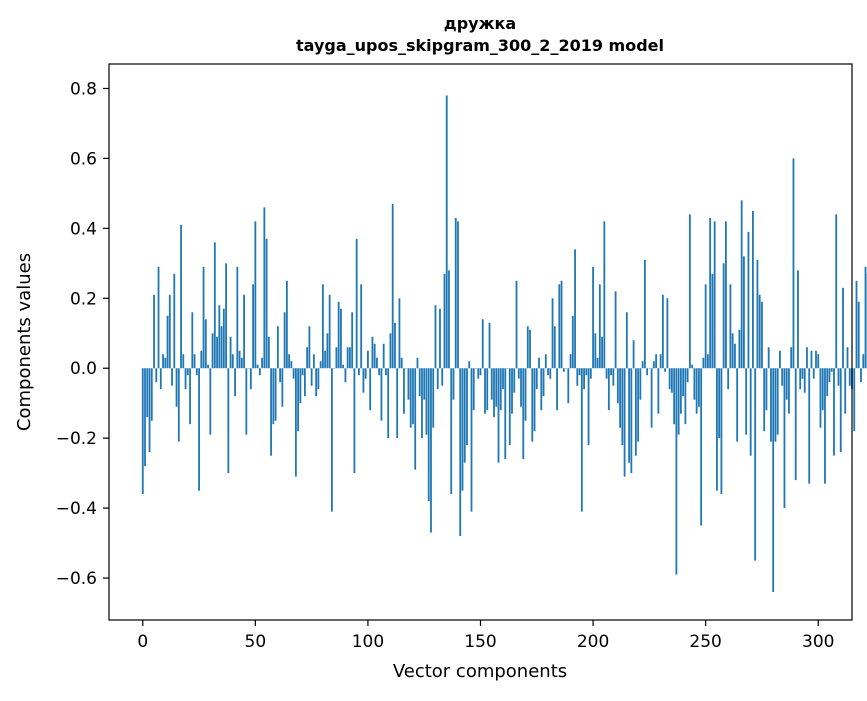 The image size is (867, 701). What do you see at coordinates (83, 229) in the screenshot?
I see `y-tick-label: 0.4` at bounding box center [83, 229].